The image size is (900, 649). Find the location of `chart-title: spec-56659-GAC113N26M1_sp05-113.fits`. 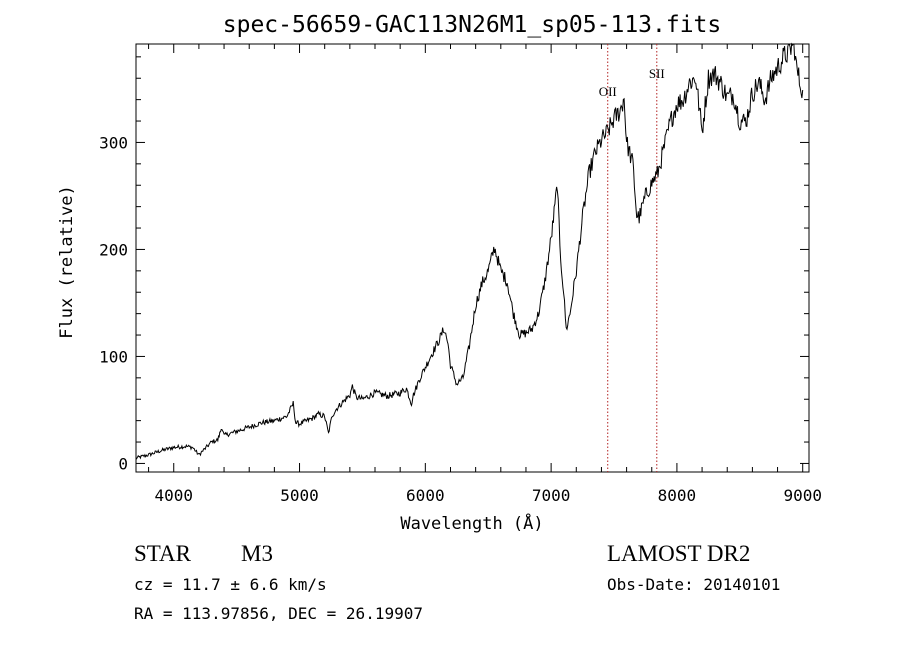

chart-title: spec-56659-GAC113N26M1_sp05-113.fits is located at coordinates (472, 25).